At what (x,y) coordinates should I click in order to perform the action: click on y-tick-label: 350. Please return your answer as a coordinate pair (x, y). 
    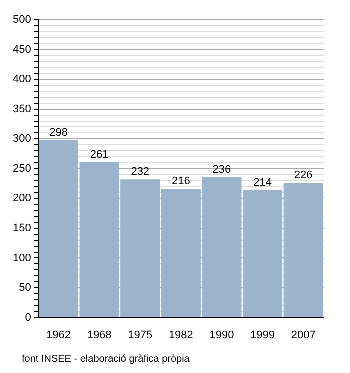
    Looking at the image, I should click on (22, 109).